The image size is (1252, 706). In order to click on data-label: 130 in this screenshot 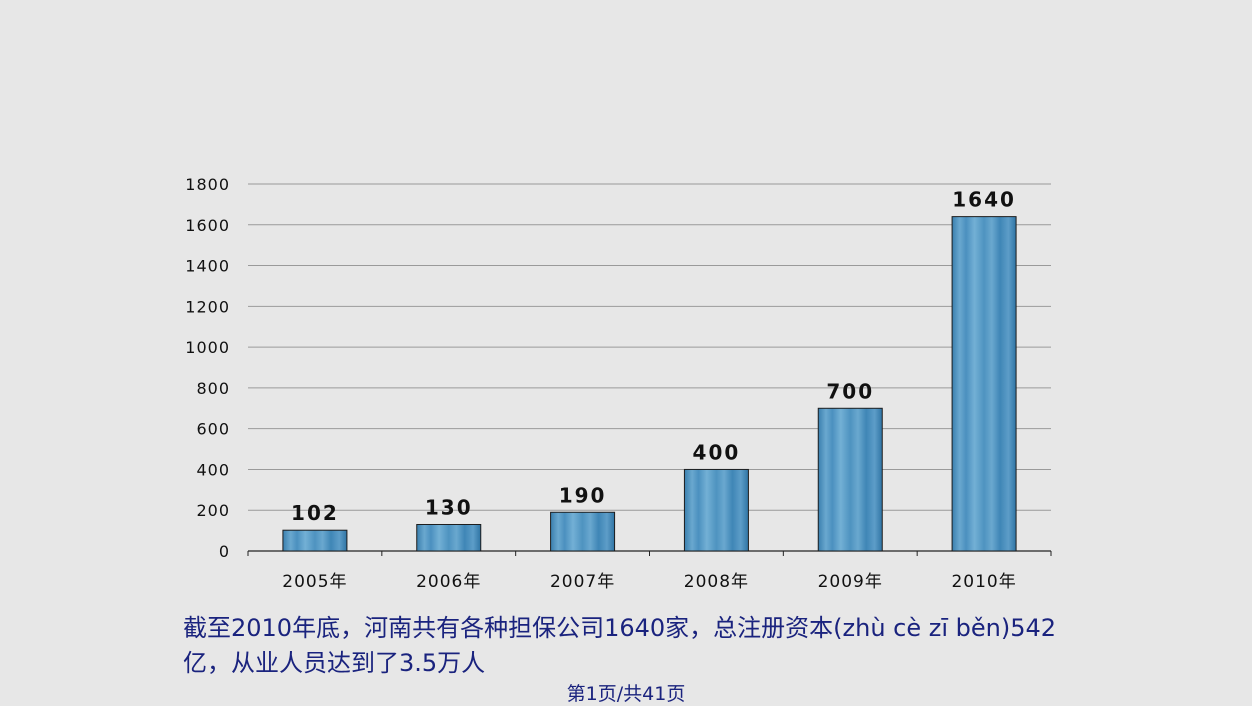, I will do `click(449, 507)`.